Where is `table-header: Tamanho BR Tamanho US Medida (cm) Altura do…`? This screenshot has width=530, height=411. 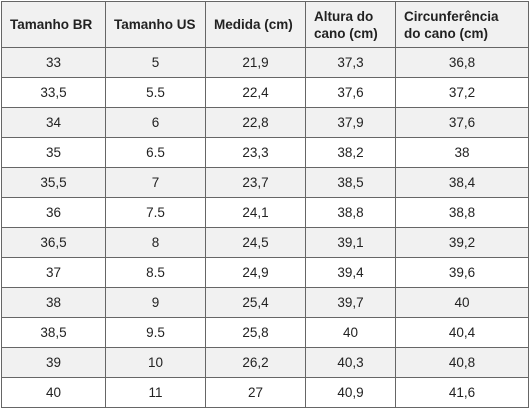
table-header: Tamanho BR Tamanho US Medida (cm) Altura do… is located at coordinates (265, 24).